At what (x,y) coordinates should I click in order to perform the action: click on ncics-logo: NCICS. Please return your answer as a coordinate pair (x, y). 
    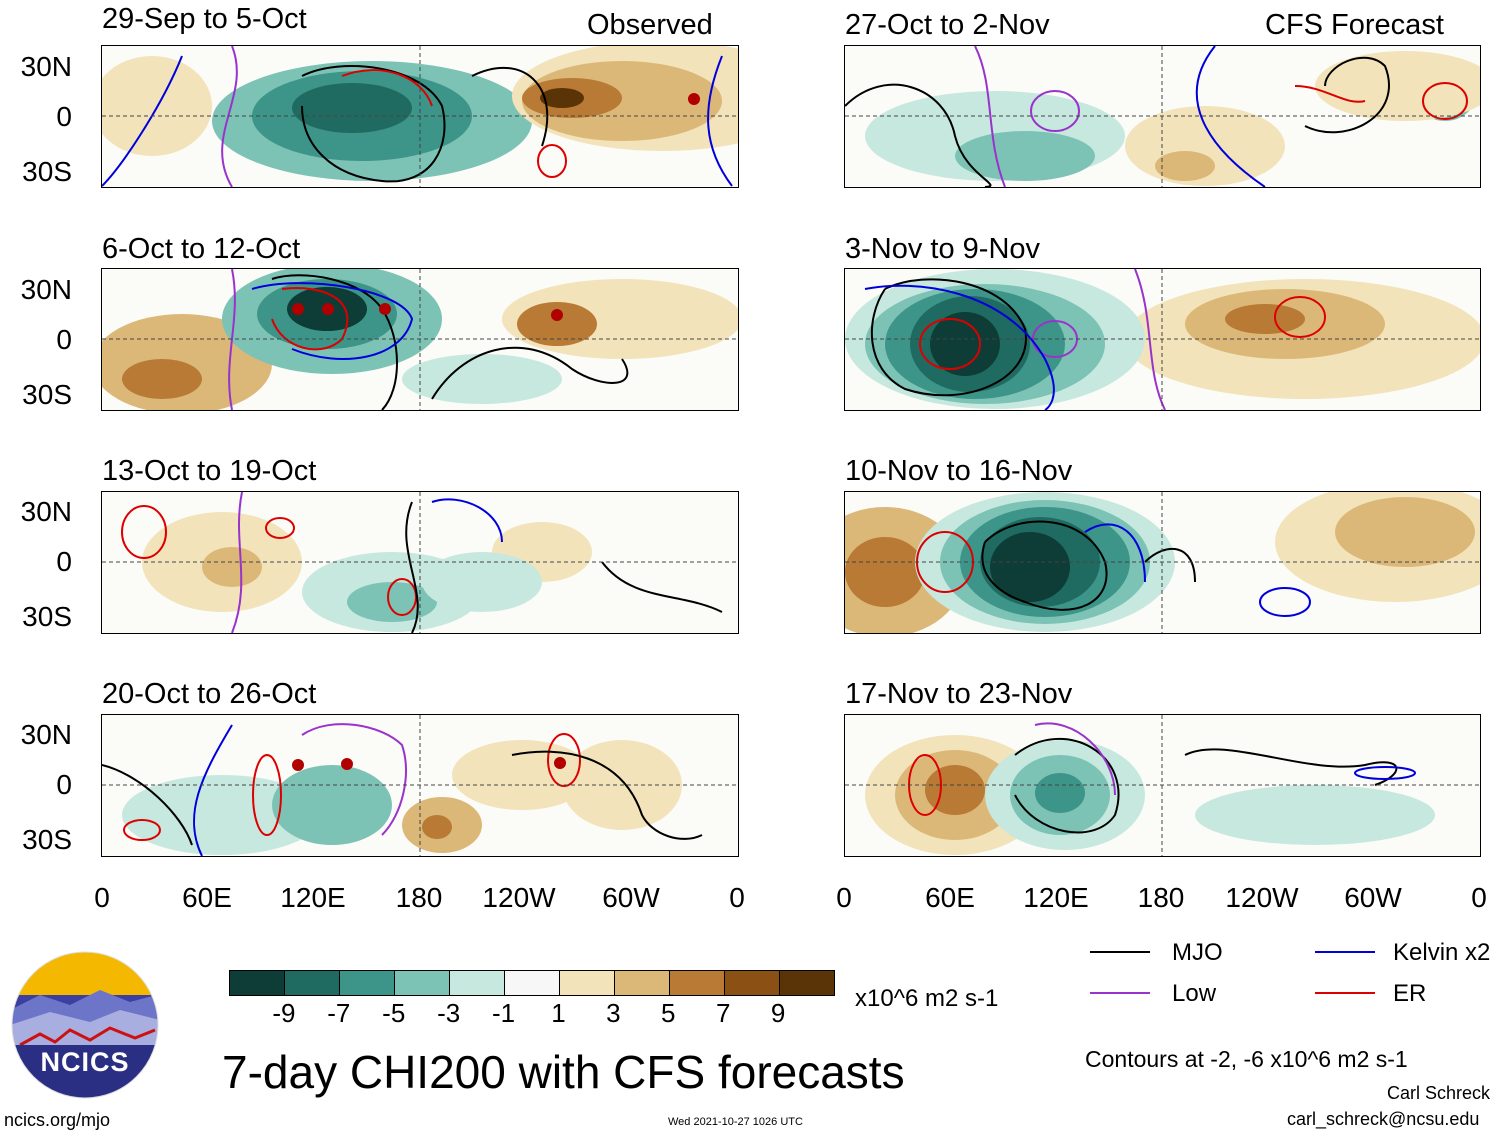
    Looking at the image, I should click on (85, 1025).